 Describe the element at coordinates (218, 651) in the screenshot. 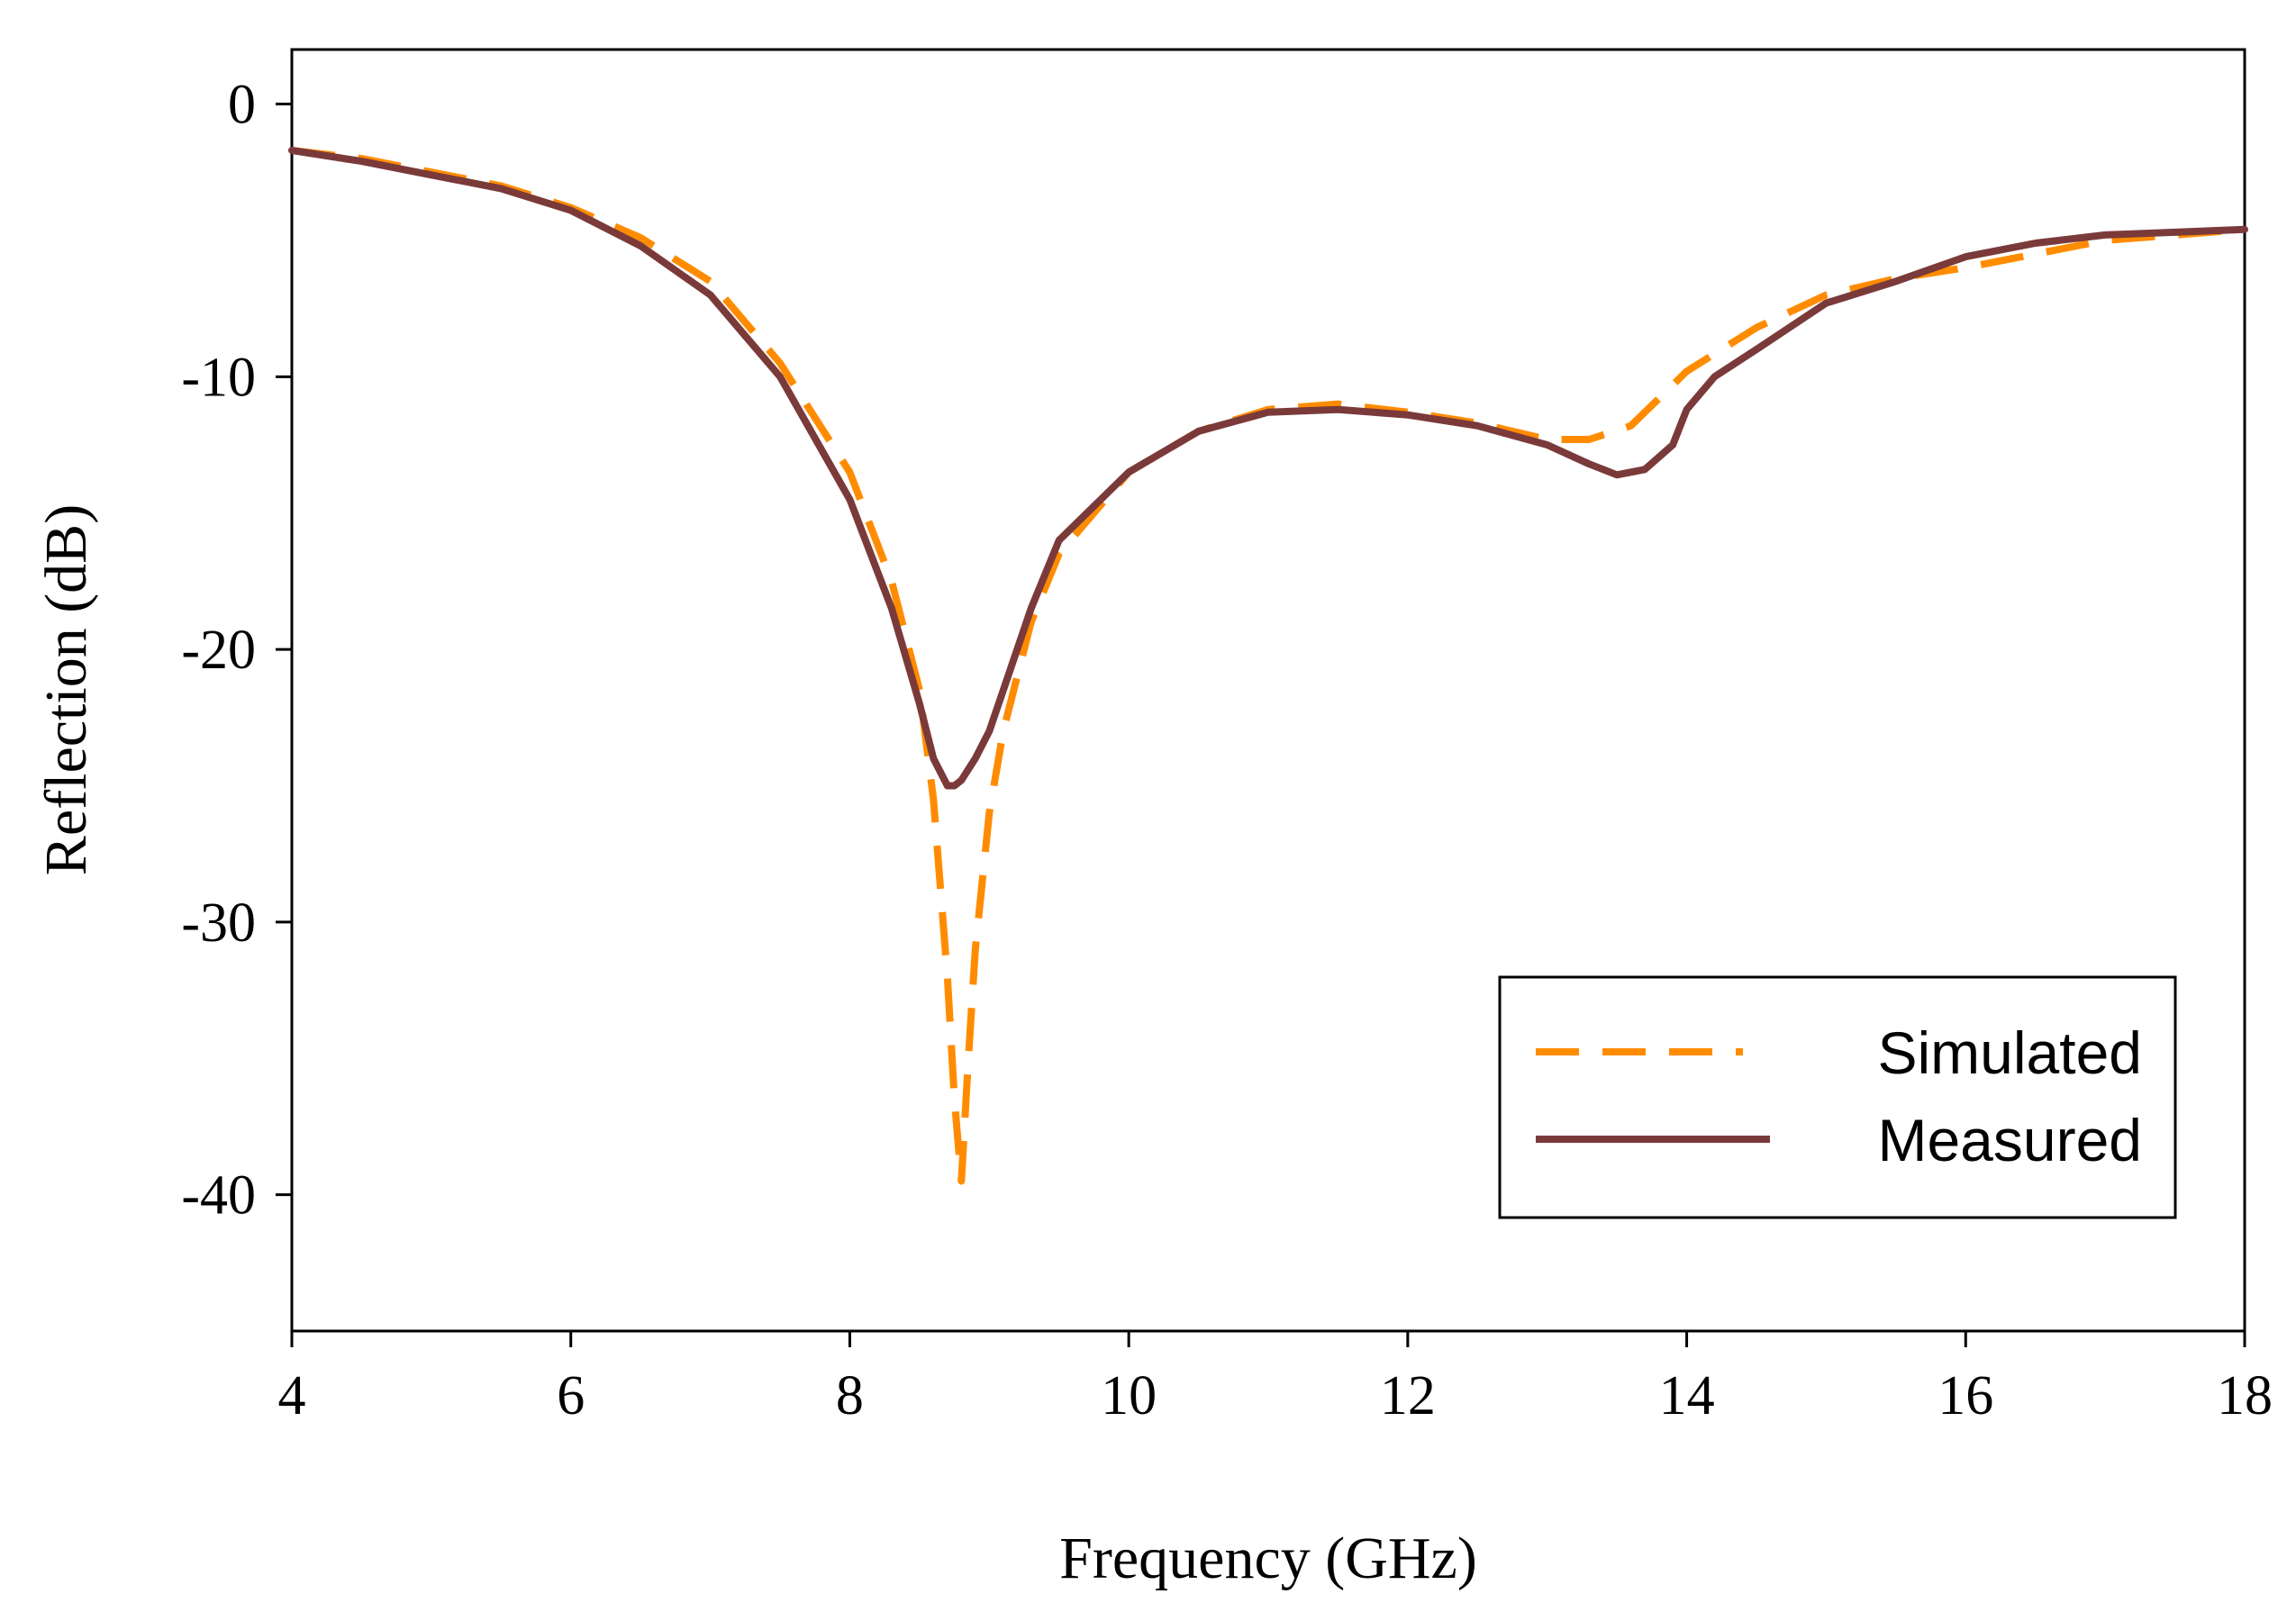

I see `y-tick-label: -20` at that location.